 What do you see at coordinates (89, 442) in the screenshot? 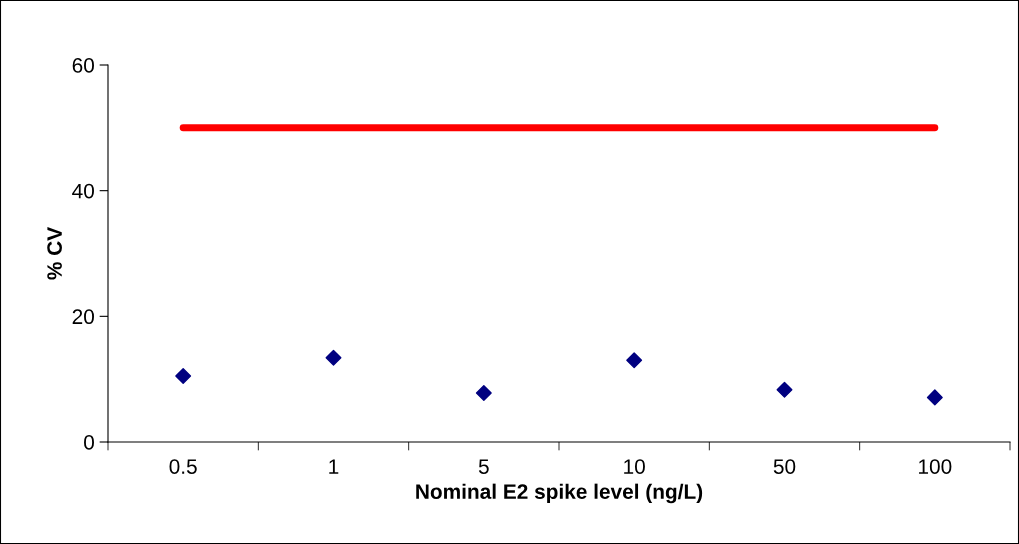
I see `y-tick-label: 0` at bounding box center [89, 442].